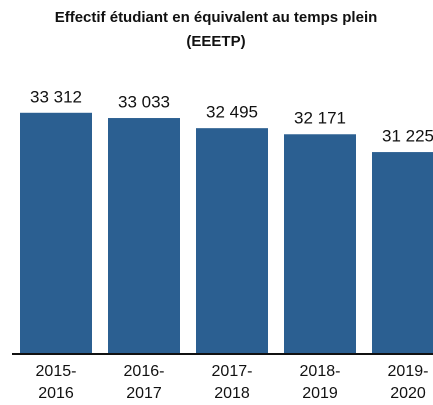 The image size is (433, 405). What do you see at coordinates (320, 118) in the screenshot?
I see `value-label: 32 171` at bounding box center [320, 118].